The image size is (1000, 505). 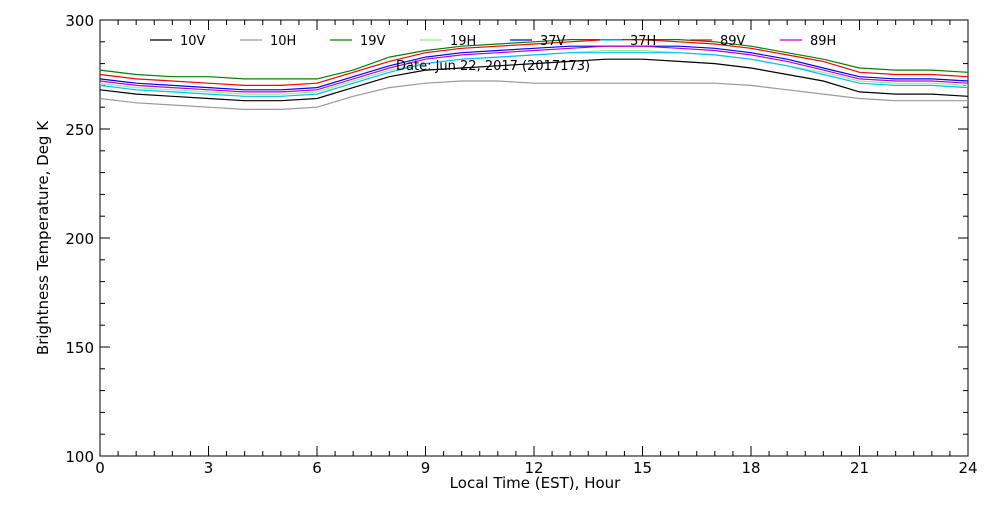 I want to click on x-tick-label: 18, so click(x=750, y=468).